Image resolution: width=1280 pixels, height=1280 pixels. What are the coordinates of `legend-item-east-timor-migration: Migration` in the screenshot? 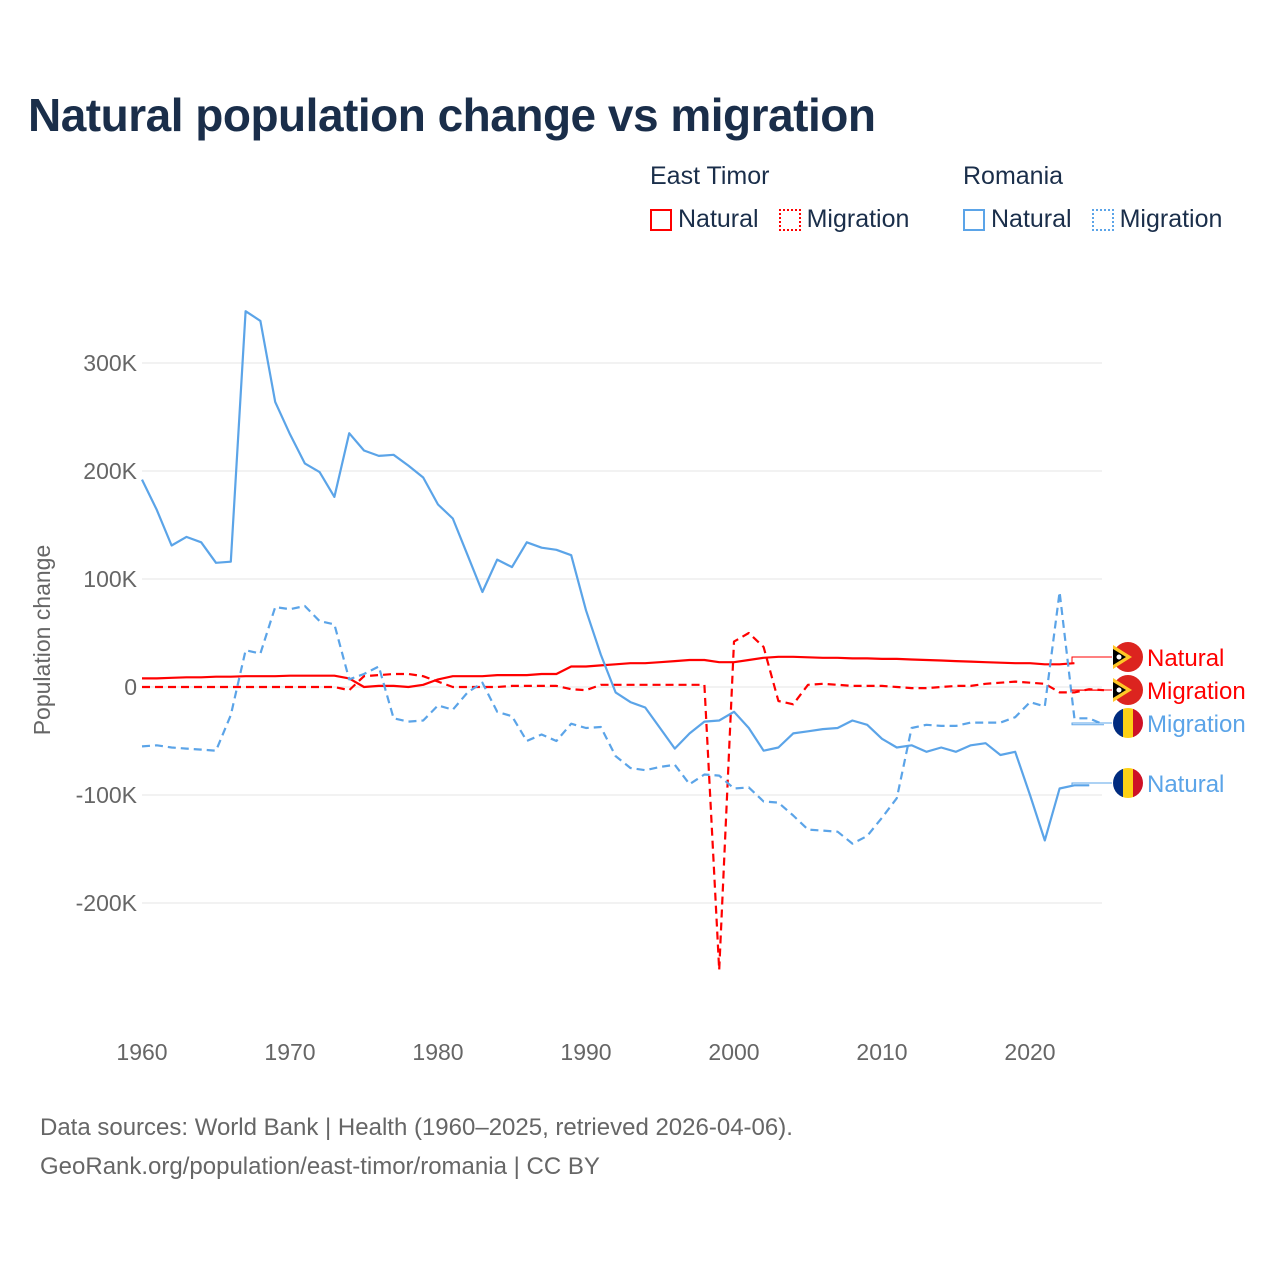 It's located at (844, 219).